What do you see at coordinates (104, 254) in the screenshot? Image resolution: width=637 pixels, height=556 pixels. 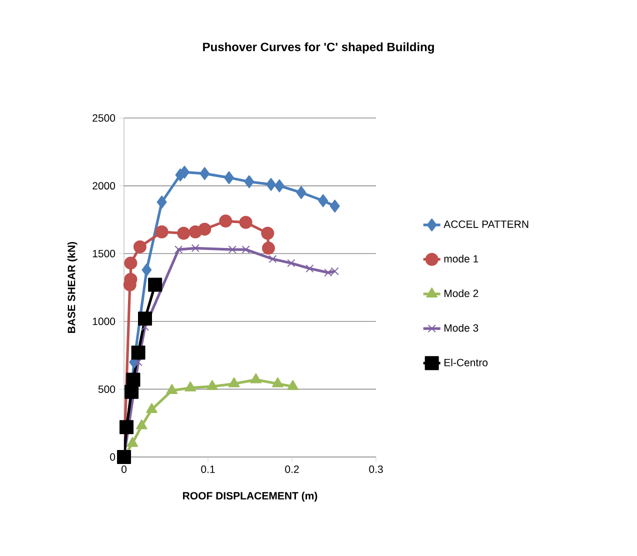 I see `y-tick-label: 1500` at bounding box center [104, 254].